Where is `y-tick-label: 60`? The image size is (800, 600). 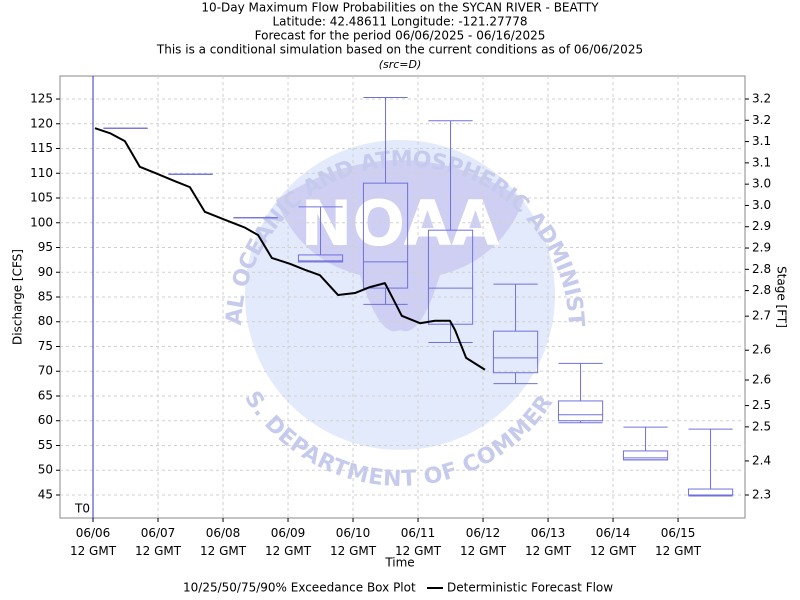 y-tick-label: 60 is located at coordinates (45, 420).